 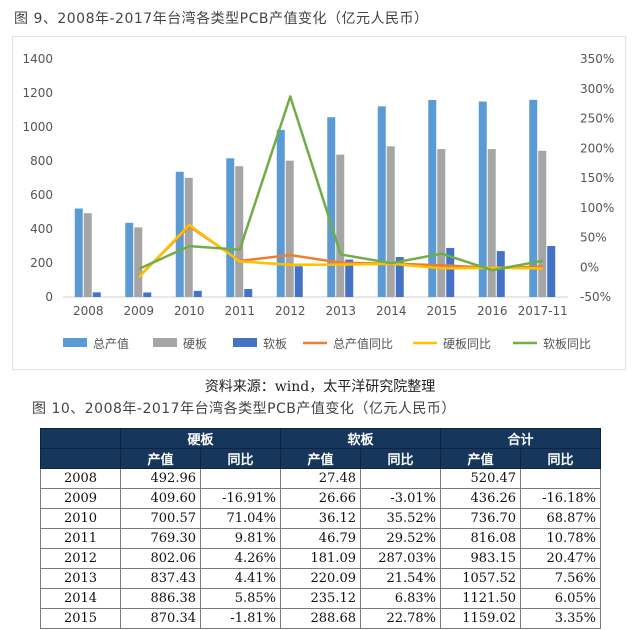 What do you see at coordinates (49, 297) in the screenshot?
I see `y-tick-label: 0` at bounding box center [49, 297].